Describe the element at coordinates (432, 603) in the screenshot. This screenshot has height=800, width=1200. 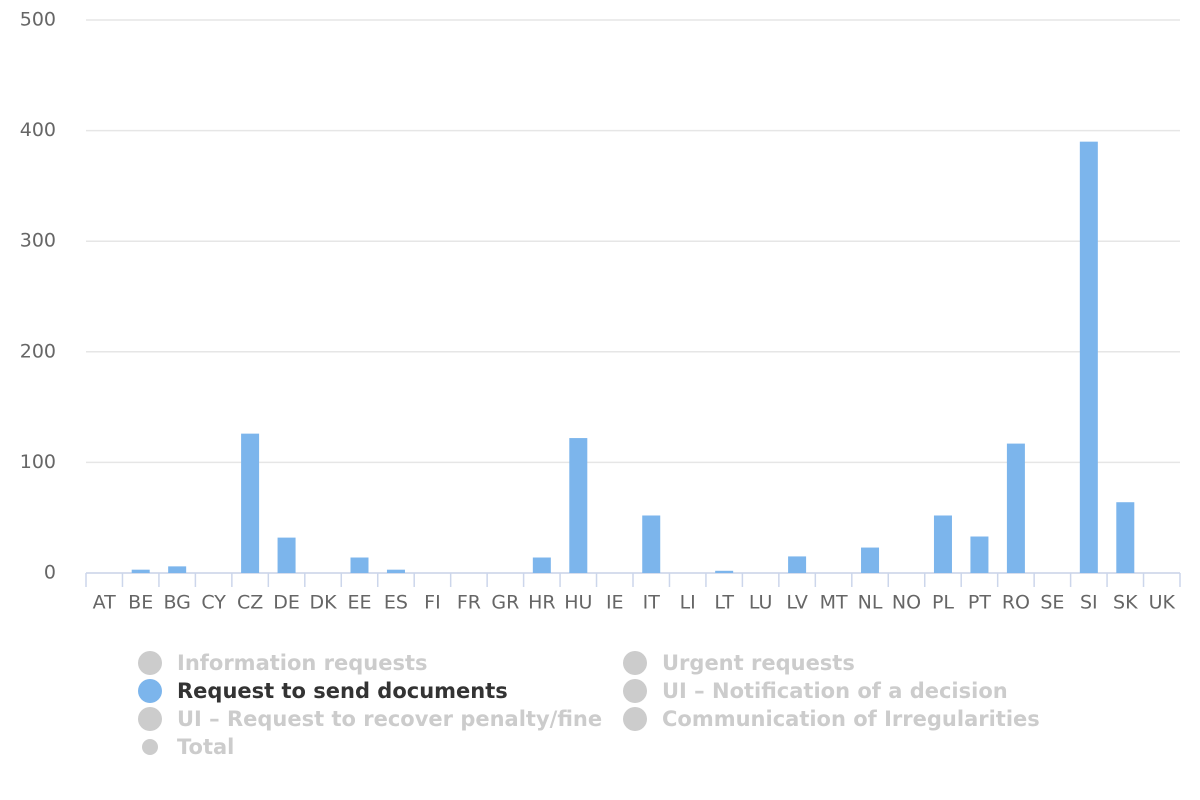
I see `x-tick-label: FI` at that location.